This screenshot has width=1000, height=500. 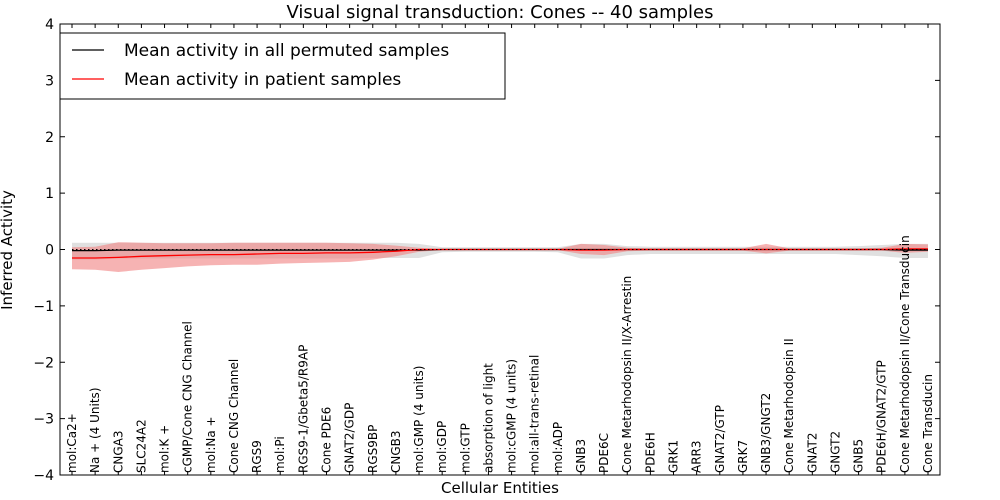 I want to click on x-tick-label: CNGB3, so click(x=396, y=451).